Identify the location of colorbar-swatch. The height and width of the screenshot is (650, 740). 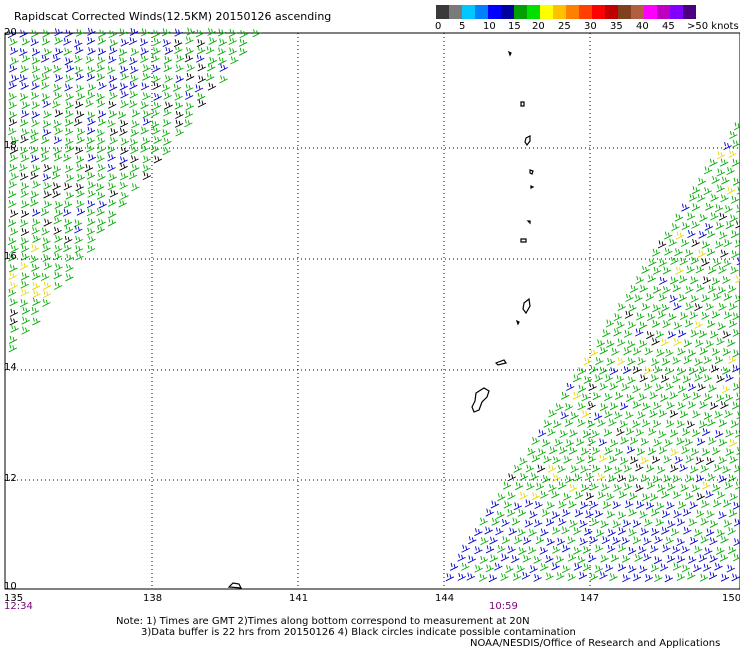
(533, 12).